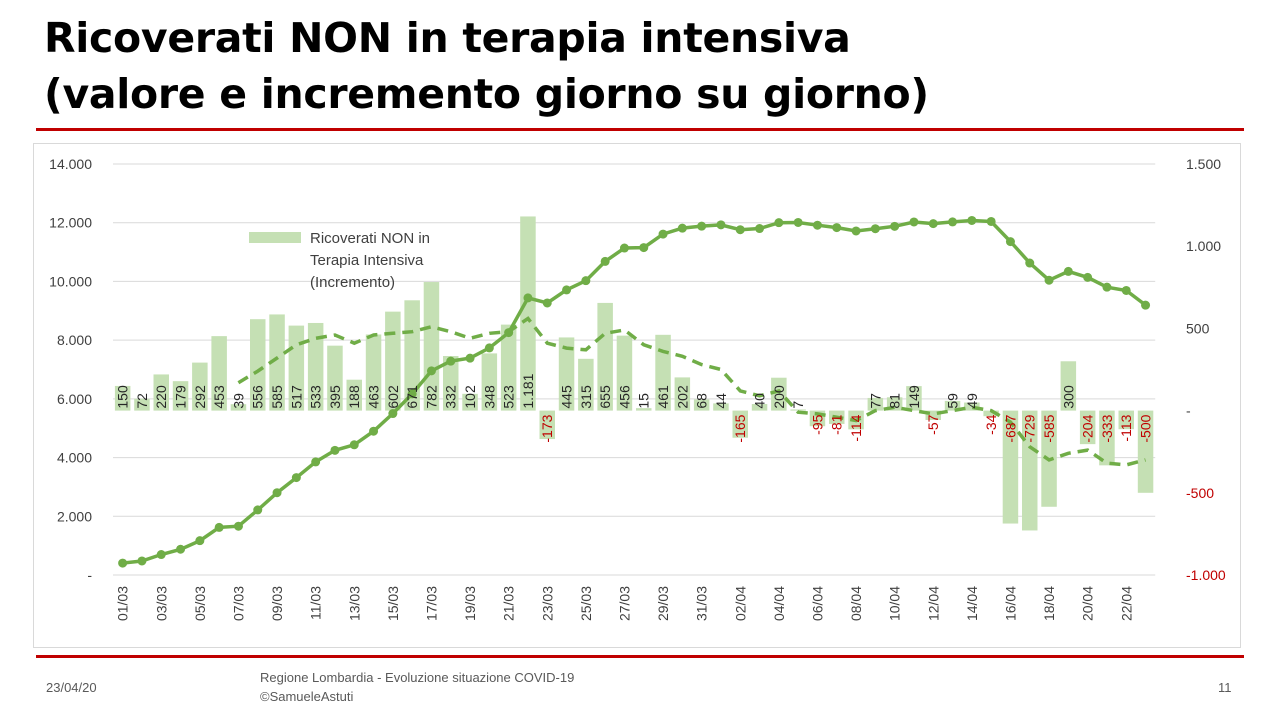 The height and width of the screenshot is (720, 1280). Describe the element at coordinates (89, 575) in the screenshot. I see `left-axis-tick-label: -` at that location.